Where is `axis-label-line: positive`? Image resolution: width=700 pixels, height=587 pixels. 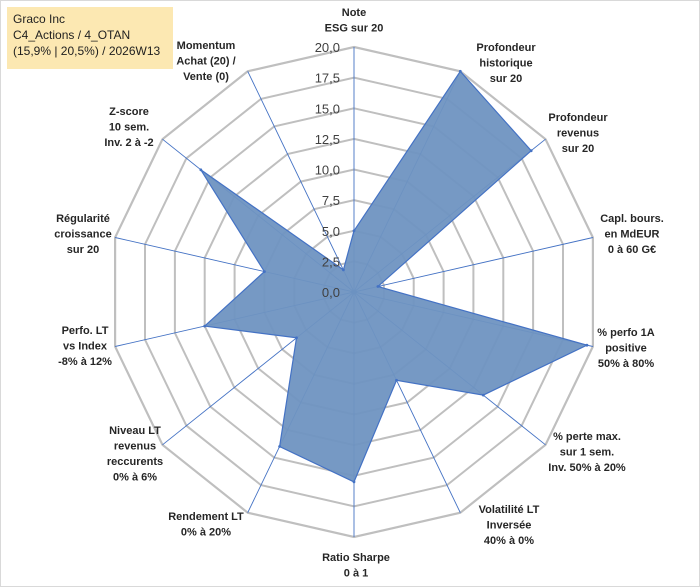
axis-label-line: positive is located at coordinates (626, 349).